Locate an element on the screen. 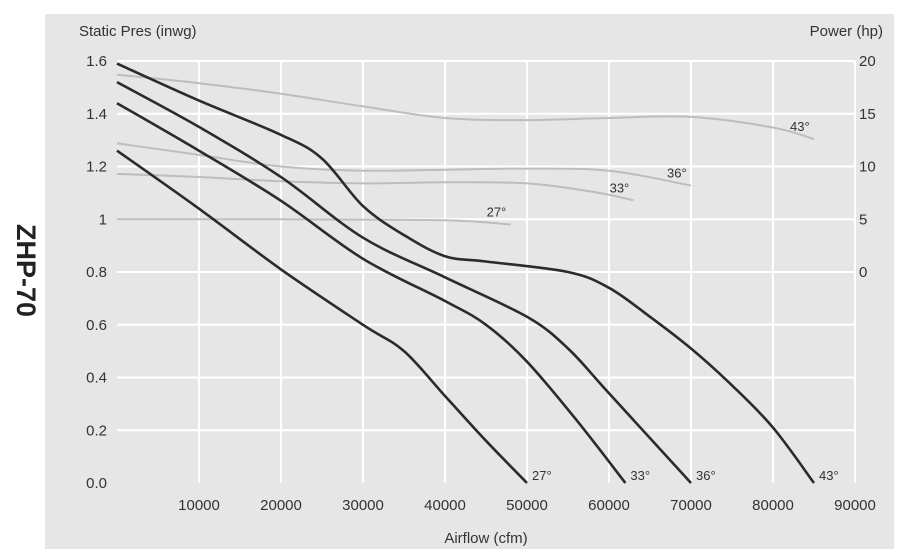 This screenshot has width=901, height=549. y-tick-label: 0.6 is located at coordinates (96, 325).